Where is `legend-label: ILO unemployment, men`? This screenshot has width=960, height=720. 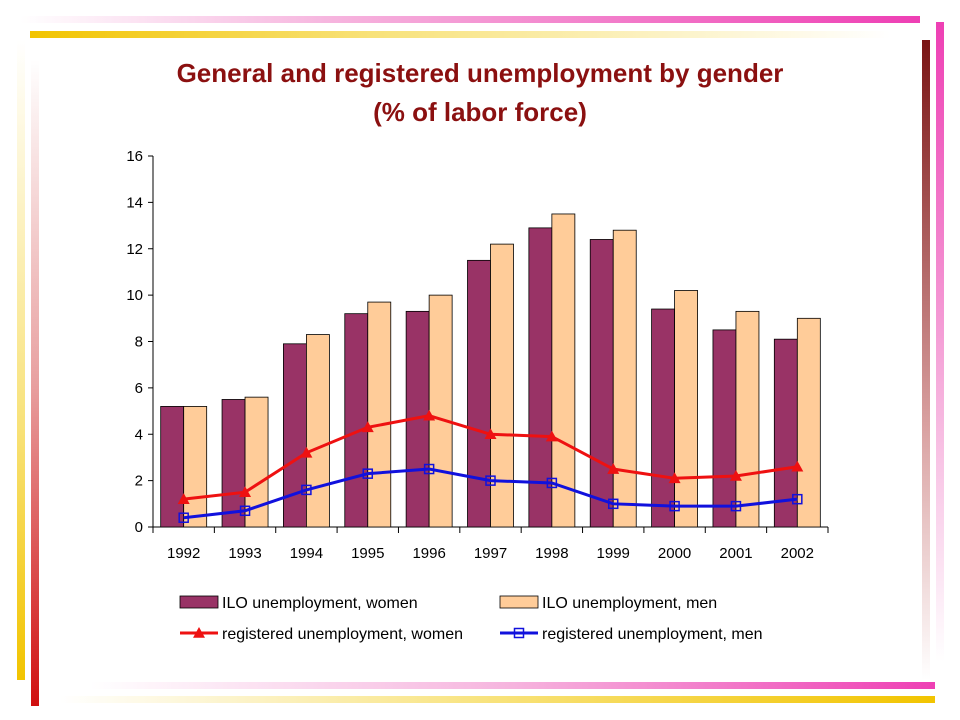 legend-label: ILO unemployment, men is located at coordinates (629, 603).